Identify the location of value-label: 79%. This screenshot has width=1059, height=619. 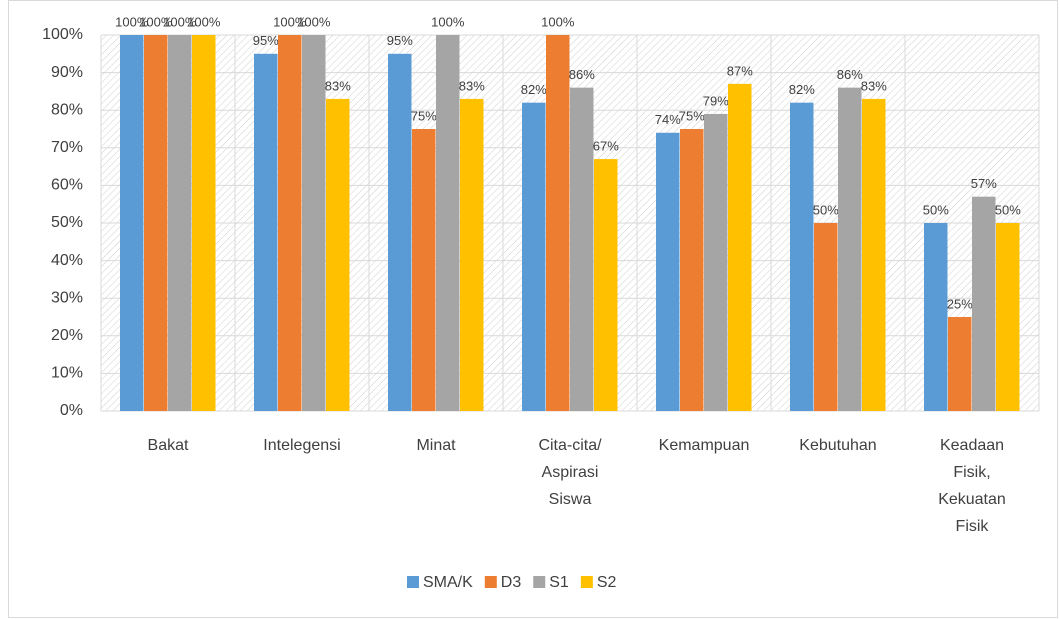
(716, 100).